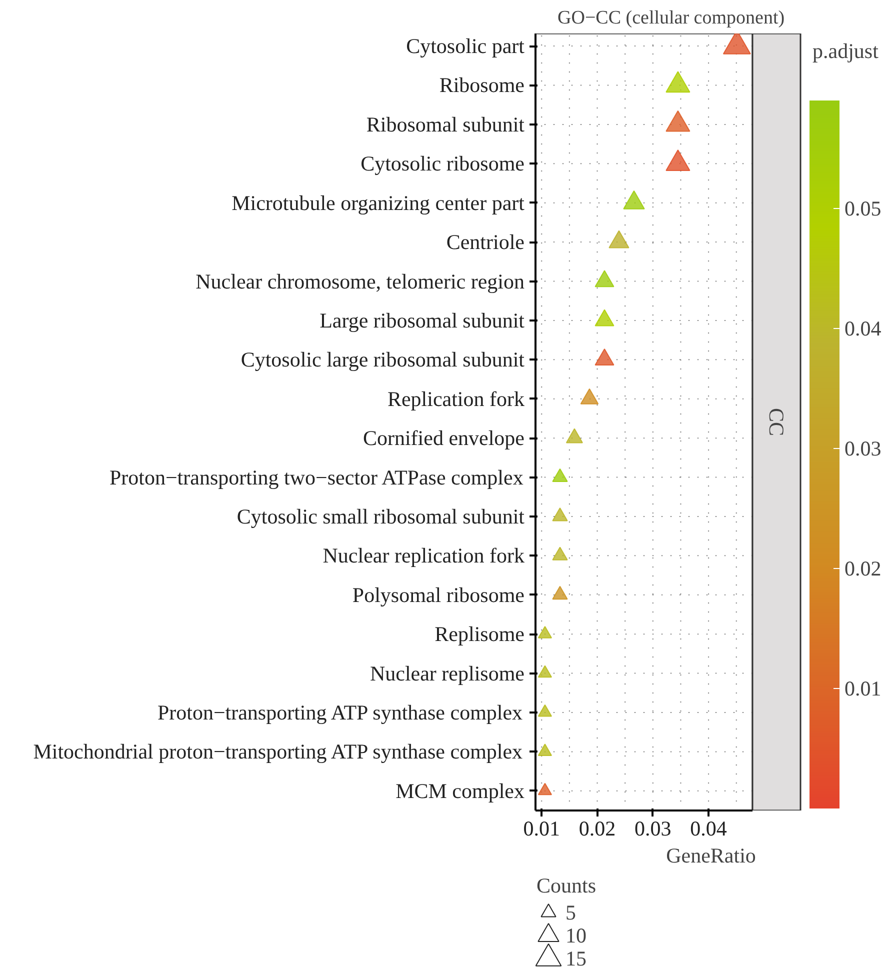 The height and width of the screenshot is (972, 891). I want to click on y-tick-label: Large ribosomal subunit, so click(422, 320).